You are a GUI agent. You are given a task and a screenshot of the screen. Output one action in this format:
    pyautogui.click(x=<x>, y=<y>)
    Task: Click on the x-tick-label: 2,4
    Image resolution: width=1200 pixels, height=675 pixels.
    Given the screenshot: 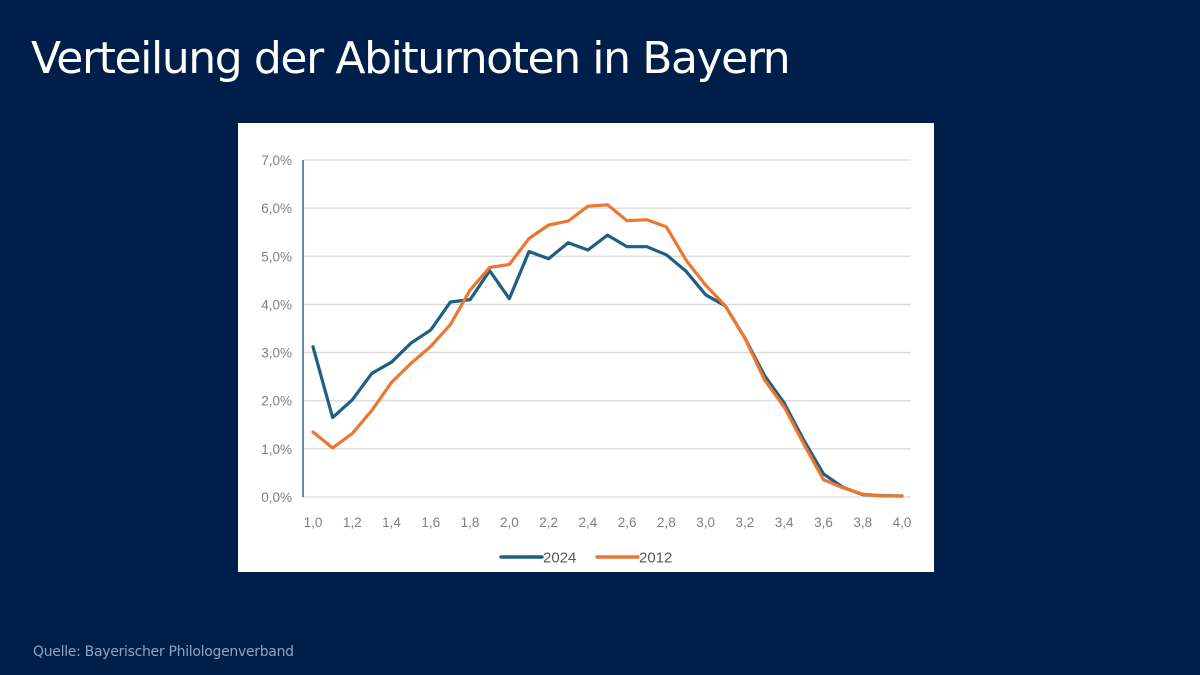 What is the action you would take?
    pyautogui.click(x=587, y=522)
    